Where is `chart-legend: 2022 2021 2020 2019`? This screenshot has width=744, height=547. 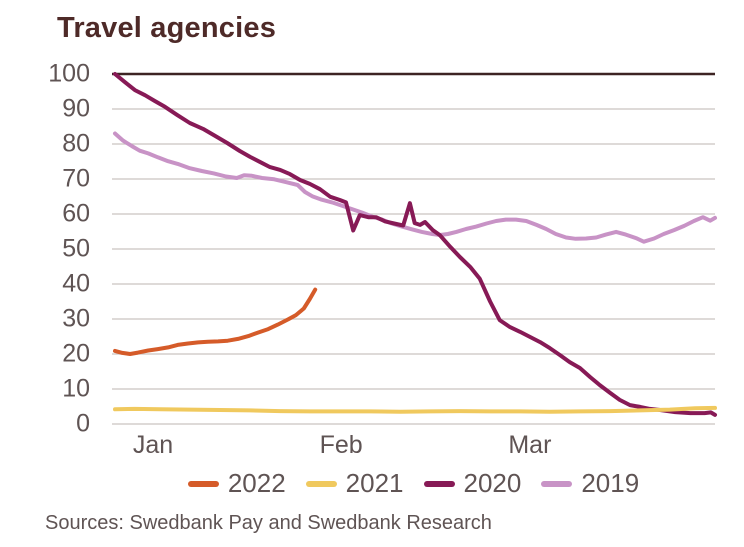
chart-legend: 2022 2021 2020 2019 is located at coordinates (413, 483).